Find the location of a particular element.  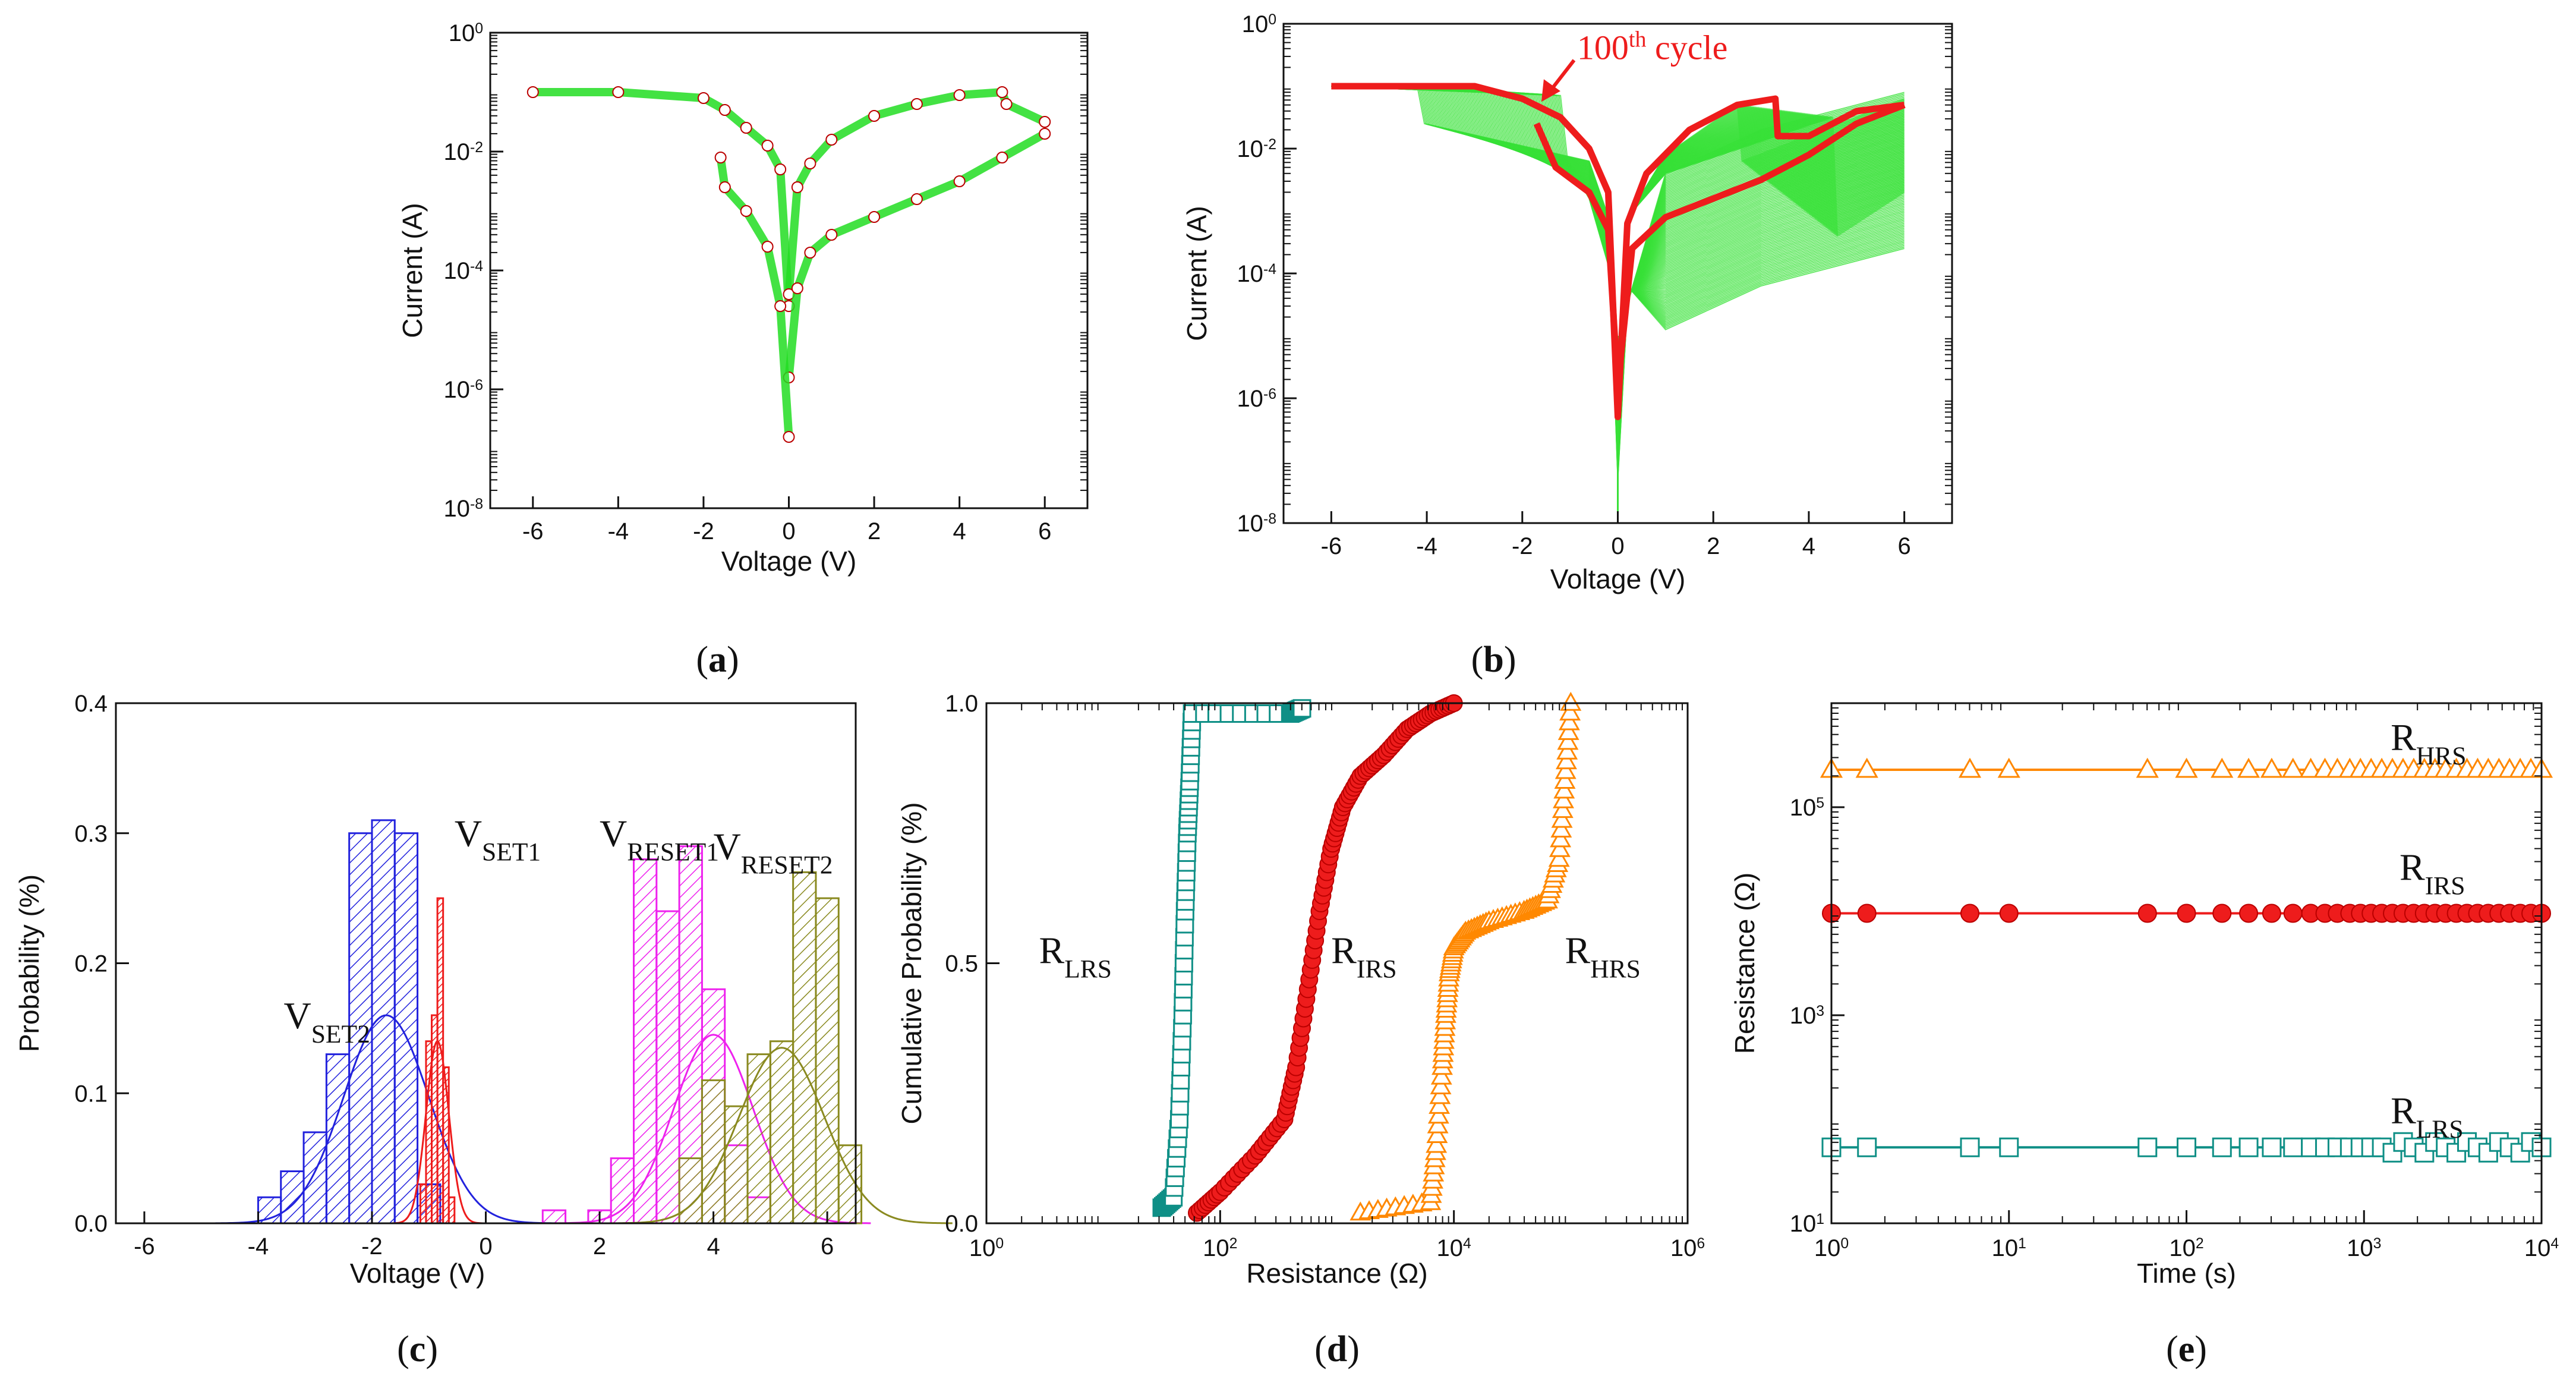

panel-b-y-tick-label-exp: 0 is located at coordinates (1272, 20).